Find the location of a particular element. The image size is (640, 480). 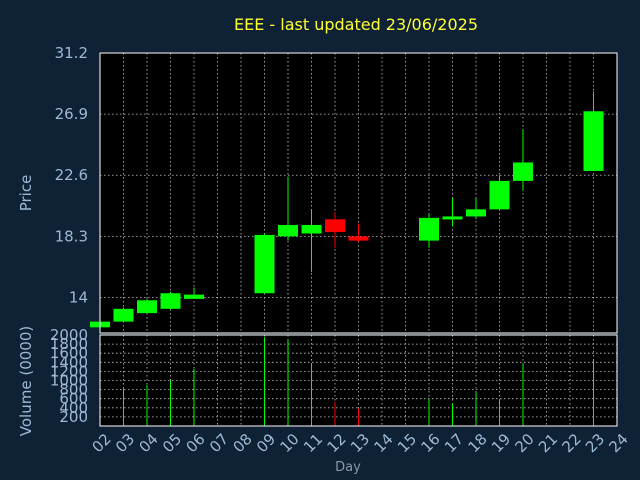

price-axis-label: Price is located at coordinates (26, 193).